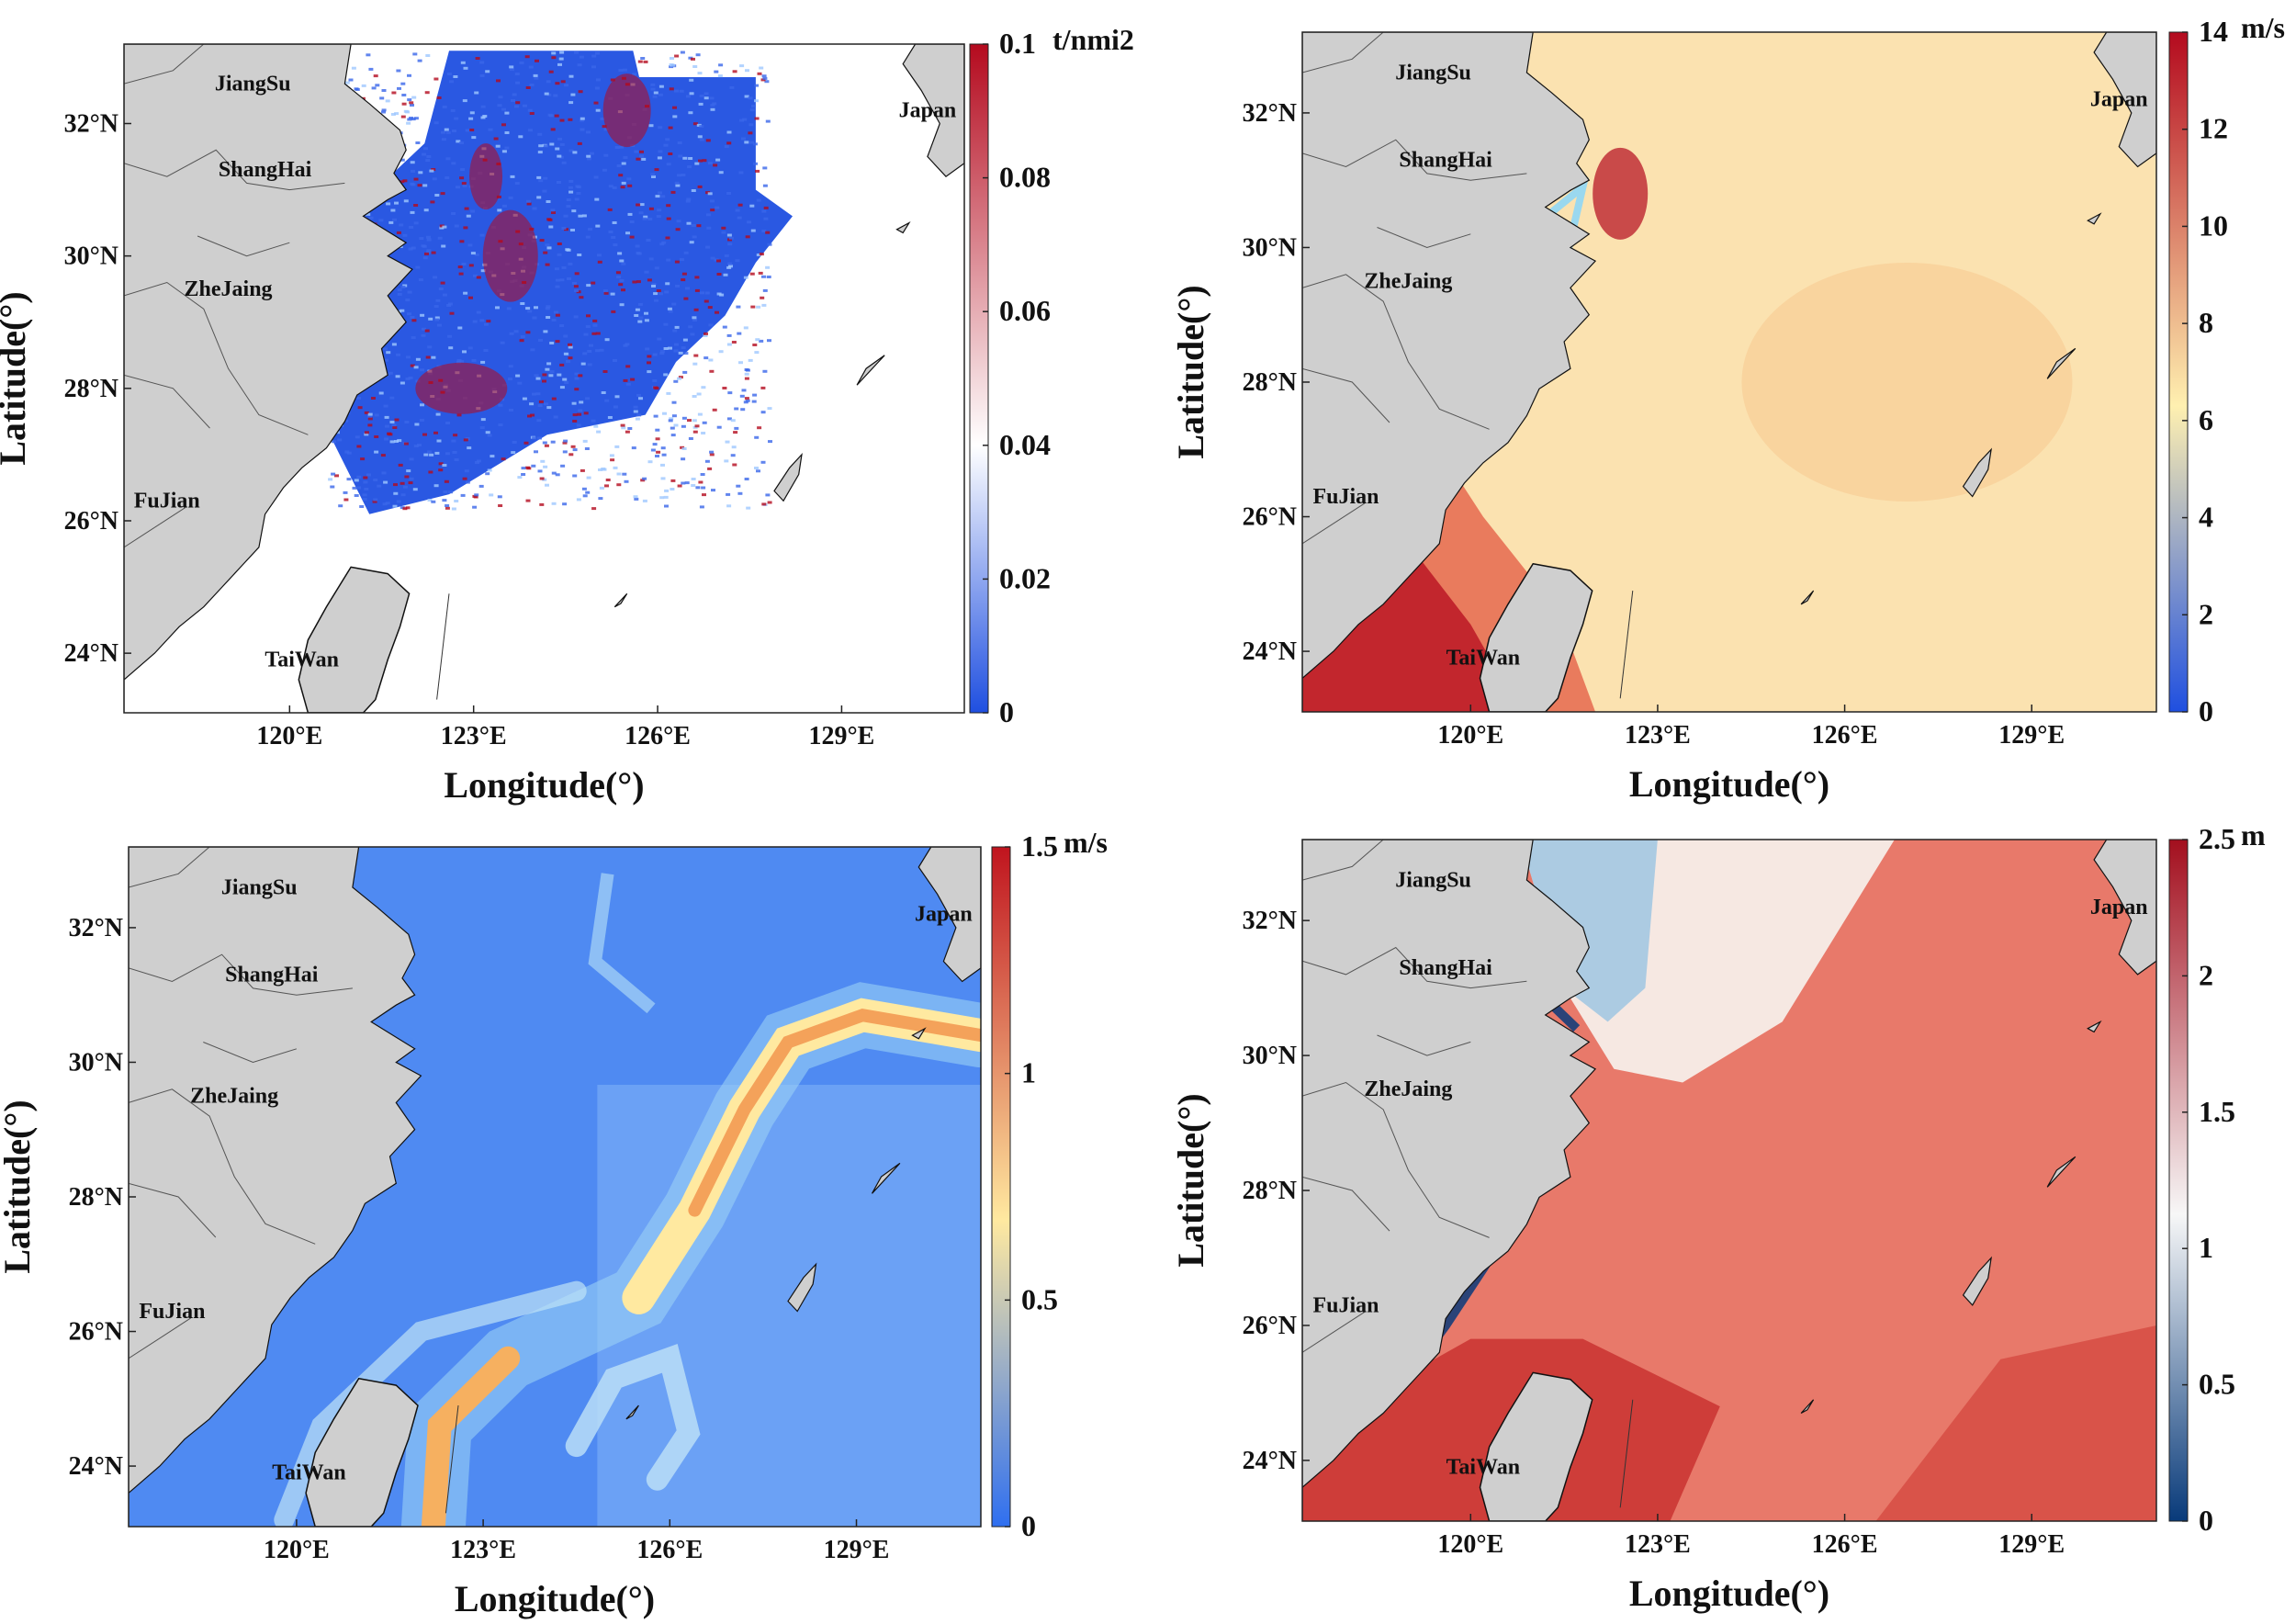 Image resolution: width=2296 pixels, height=1624 pixels. Describe the element at coordinates (2206, 517) in the screenshot. I see `colorbar-tick-label: 4` at that location.